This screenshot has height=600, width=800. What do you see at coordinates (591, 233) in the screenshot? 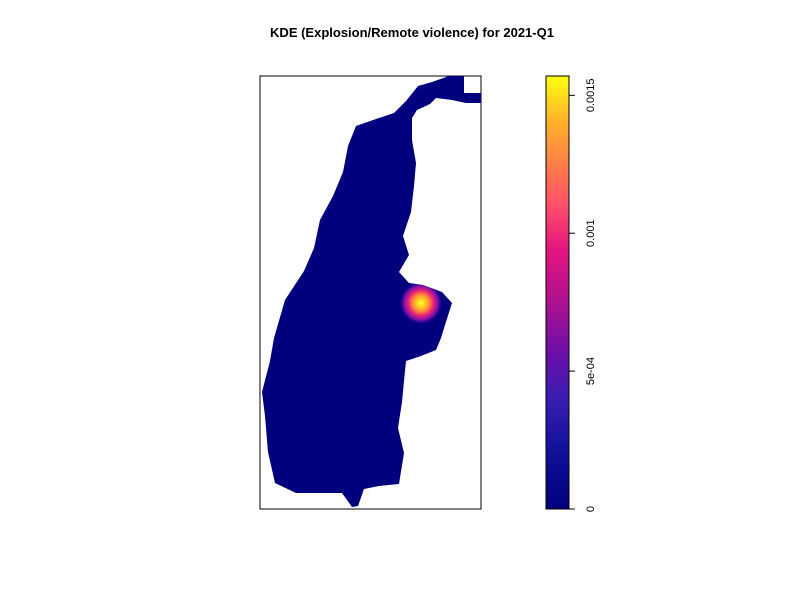
I see `colorbar-tick-label: 0.001` at bounding box center [591, 233].